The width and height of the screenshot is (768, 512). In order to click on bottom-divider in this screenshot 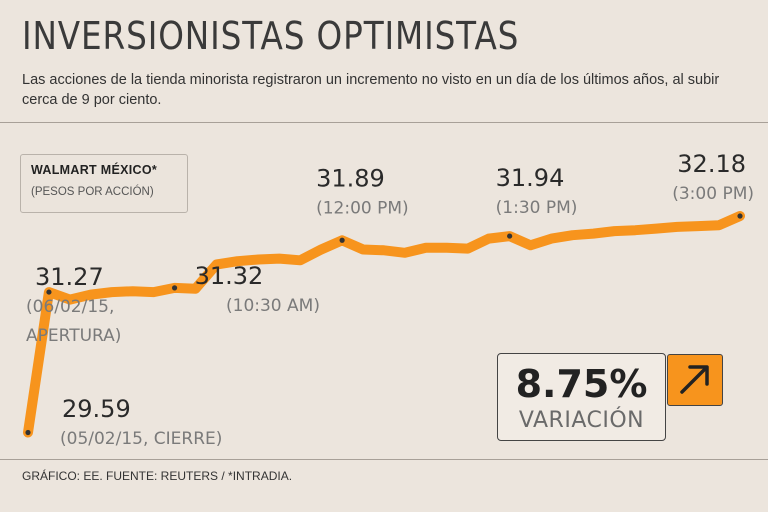, I will do `click(384, 459)`.